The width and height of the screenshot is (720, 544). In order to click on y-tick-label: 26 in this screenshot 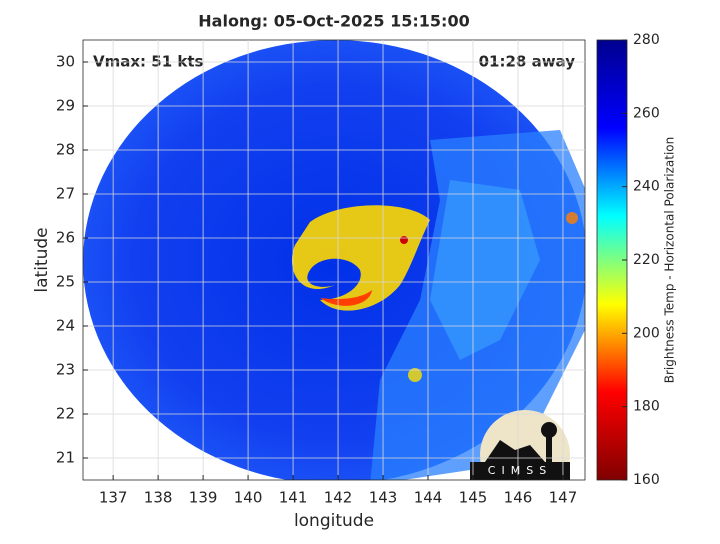, I will do `click(65, 238)`.